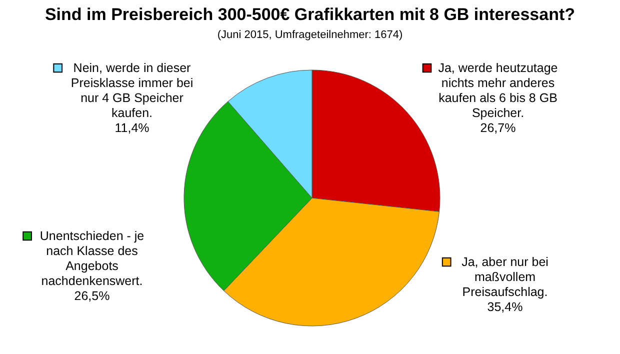 The width and height of the screenshot is (620, 354). I want to click on chart-title: Sind im Preisbereich 300-500€ Grafikkarten mit 8 GB interessant?, so click(310, 14).